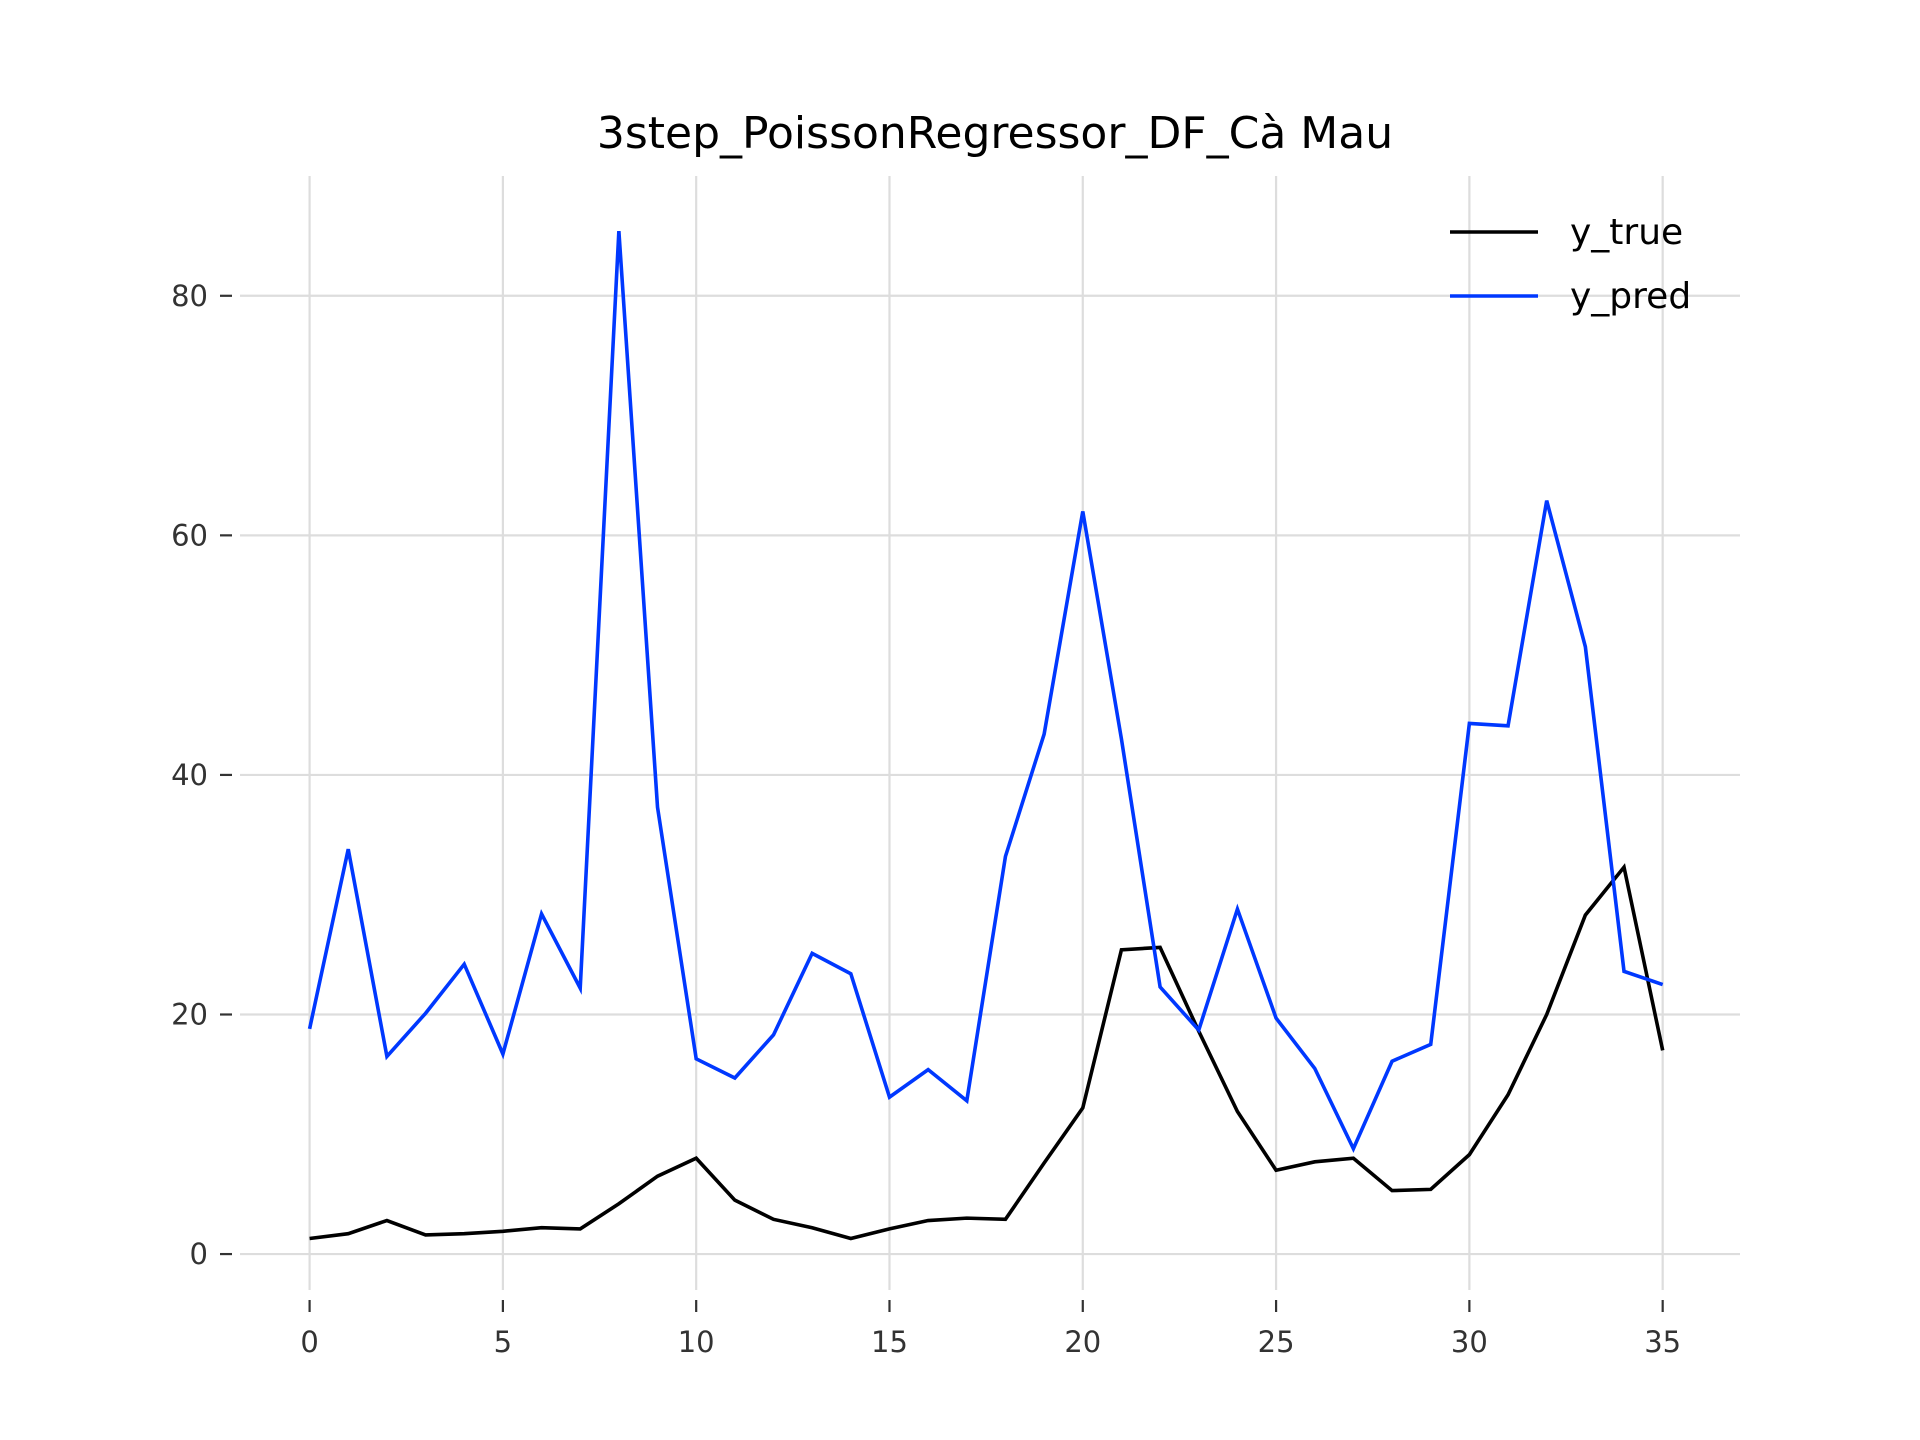 The image size is (1920, 1440). Describe the element at coordinates (199, 1254) in the screenshot. I see `y-tick-label: 0` at that location.